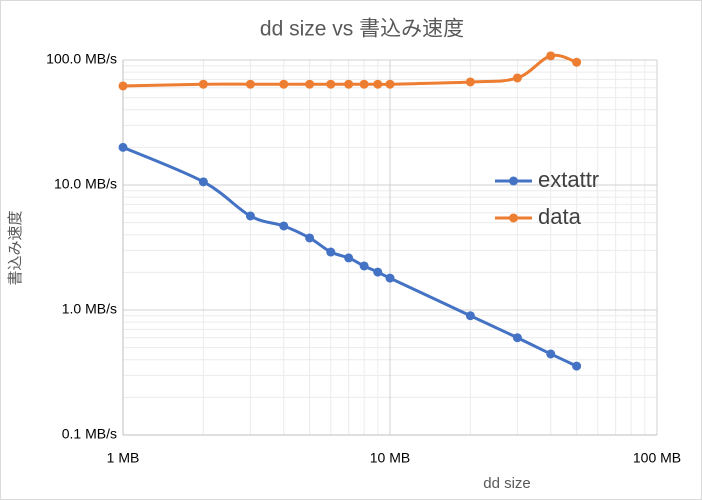  Describe the element at coordinates (123, 458) in the screenshot. I see `x-tick-label: 1 MB` at that location.